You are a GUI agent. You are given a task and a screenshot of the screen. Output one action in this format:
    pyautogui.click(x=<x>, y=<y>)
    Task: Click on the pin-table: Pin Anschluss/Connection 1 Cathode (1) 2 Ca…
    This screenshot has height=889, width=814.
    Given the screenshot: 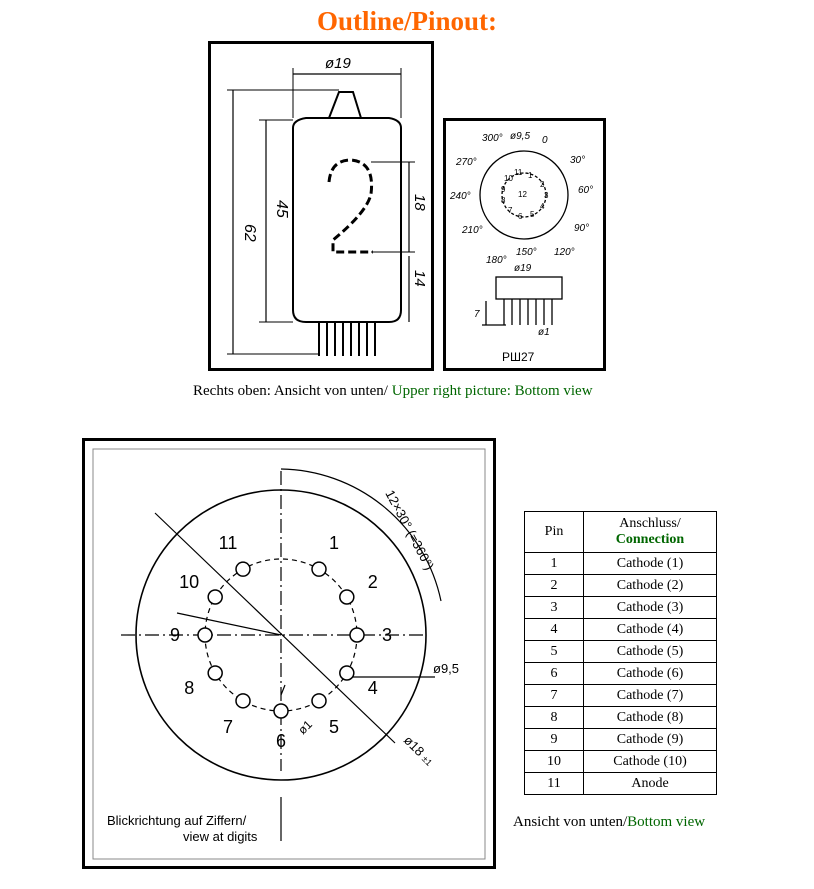 What is the action you would take?
    pyautogui.click(x=620, y=653)
    